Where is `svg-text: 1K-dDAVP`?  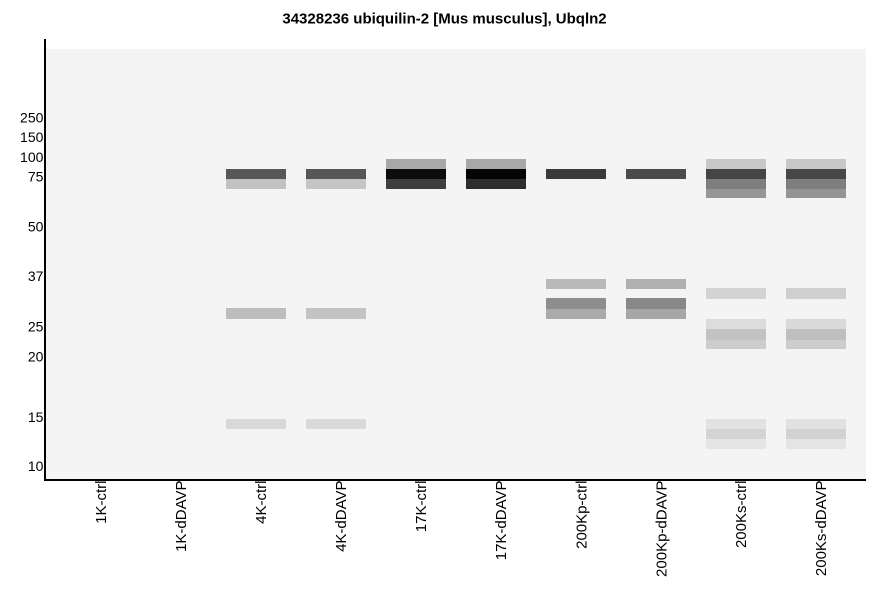 svg-text: 1K-dDAVP is located at coordinates (181, 516).